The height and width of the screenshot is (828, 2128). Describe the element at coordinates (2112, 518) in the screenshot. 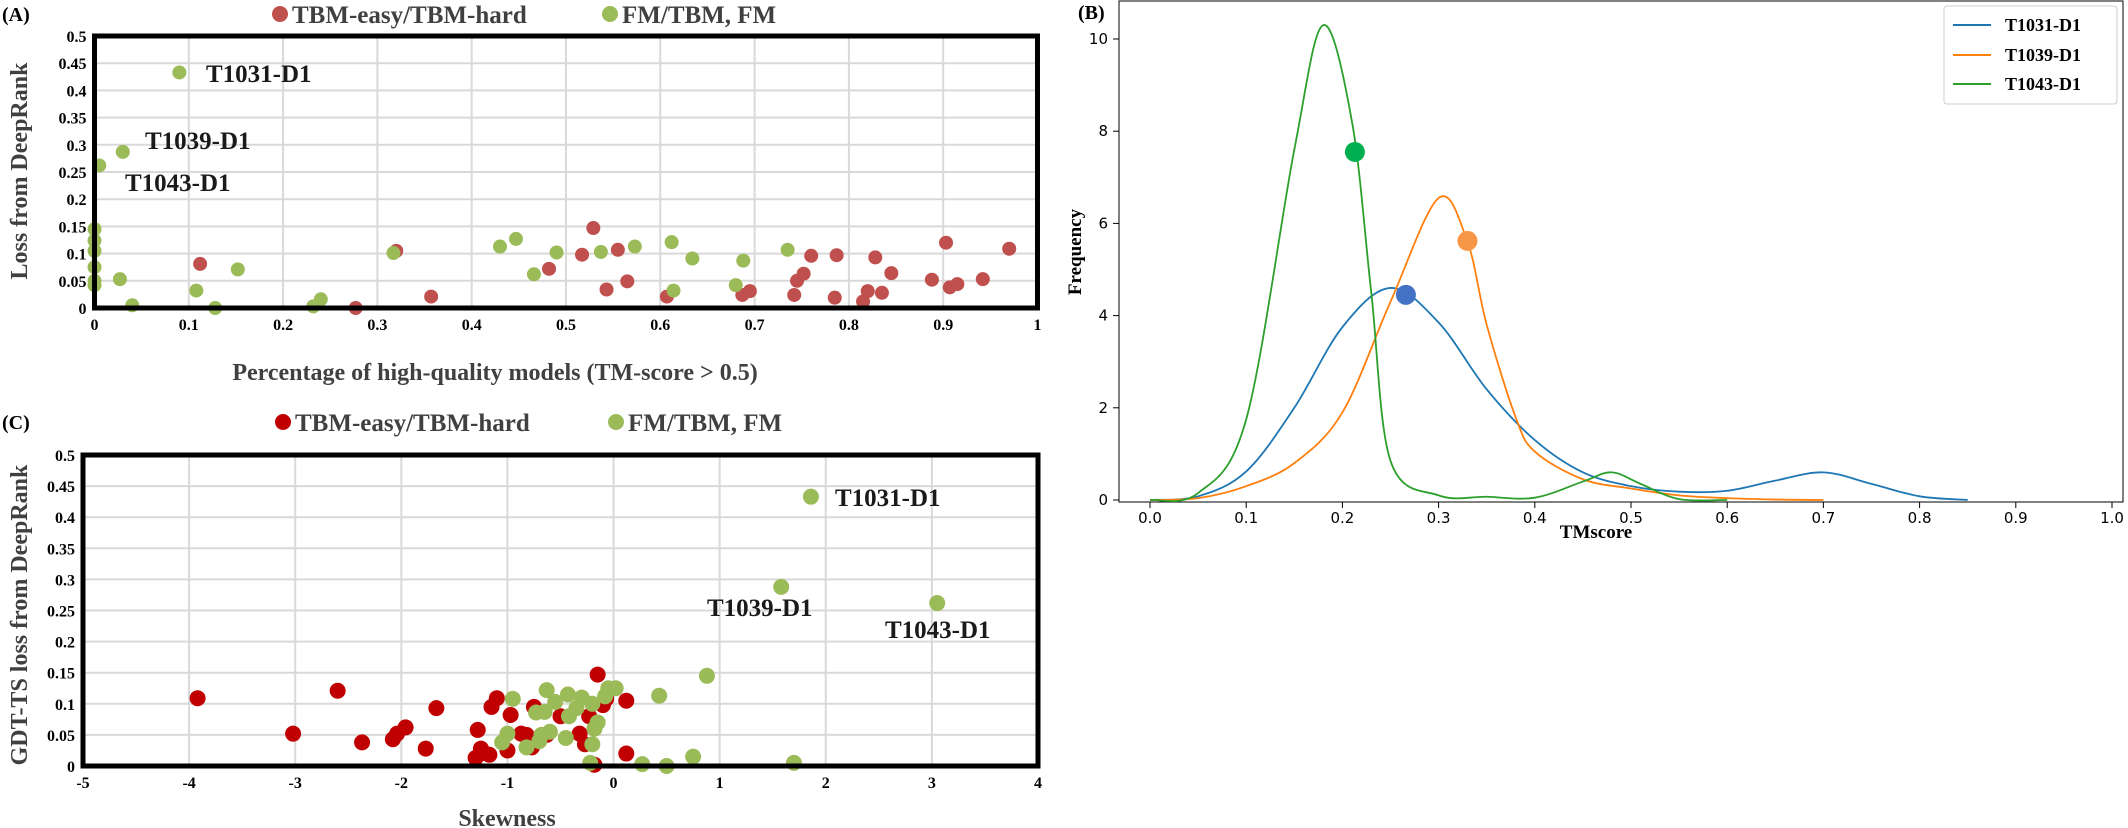

I see `panel-b-x-tick-label: 1.0` at that location.